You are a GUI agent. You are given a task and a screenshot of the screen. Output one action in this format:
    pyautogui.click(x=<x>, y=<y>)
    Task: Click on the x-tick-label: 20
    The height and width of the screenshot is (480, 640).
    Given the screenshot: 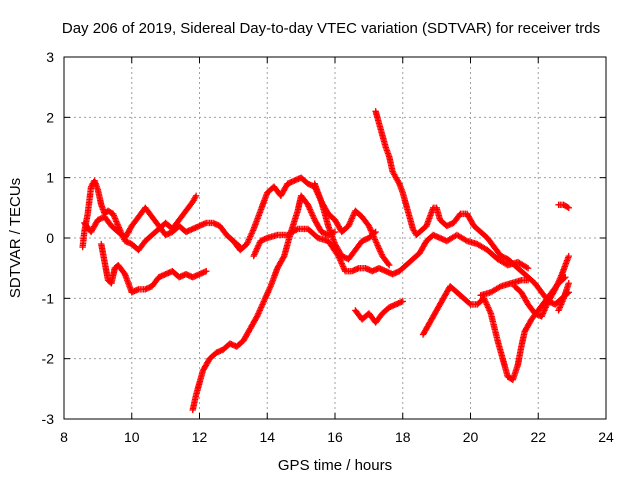 What is the action you would take?
    pyautogui.click(x=471, y=437)
    